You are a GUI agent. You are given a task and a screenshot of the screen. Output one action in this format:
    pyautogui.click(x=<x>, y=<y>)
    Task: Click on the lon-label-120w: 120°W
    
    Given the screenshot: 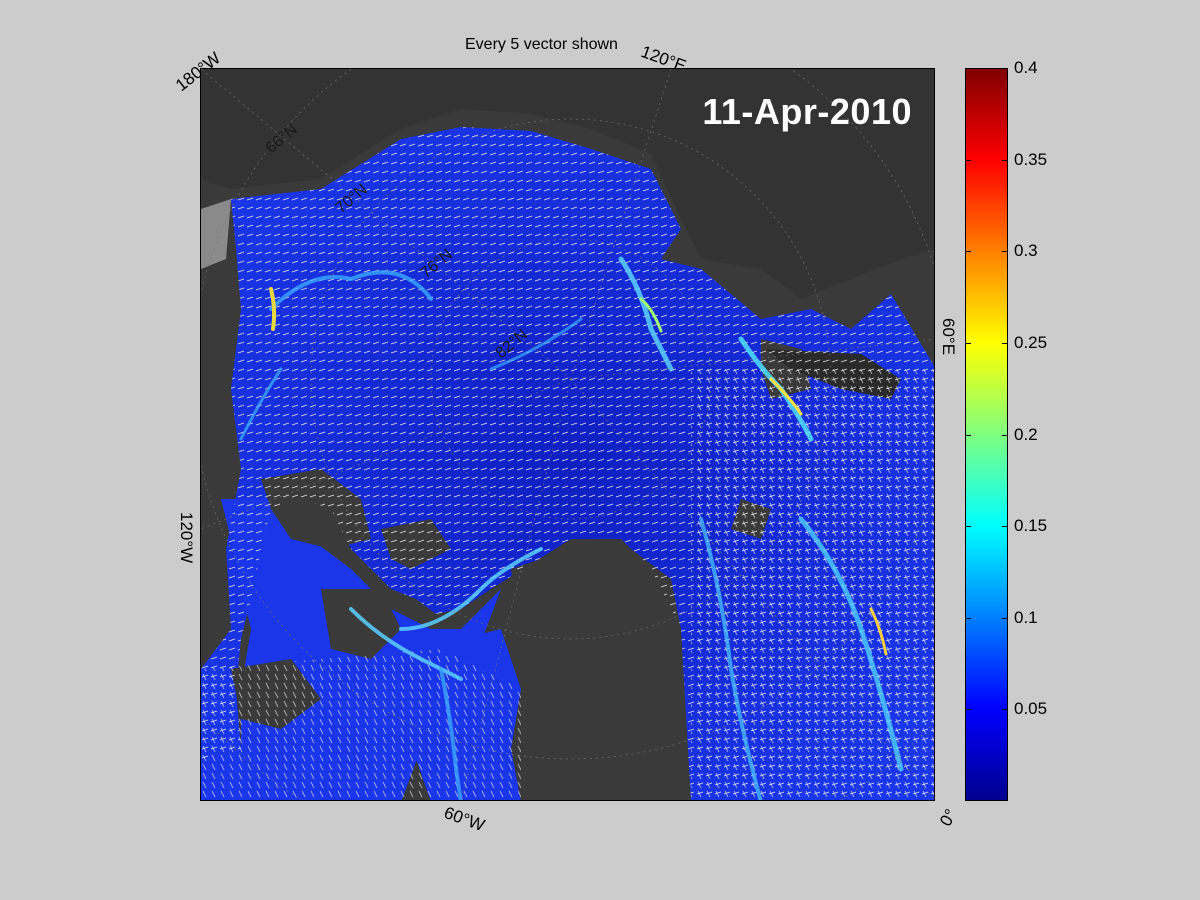 What is the action you would take?
    pyautogui.click(x=186, y=538)
    